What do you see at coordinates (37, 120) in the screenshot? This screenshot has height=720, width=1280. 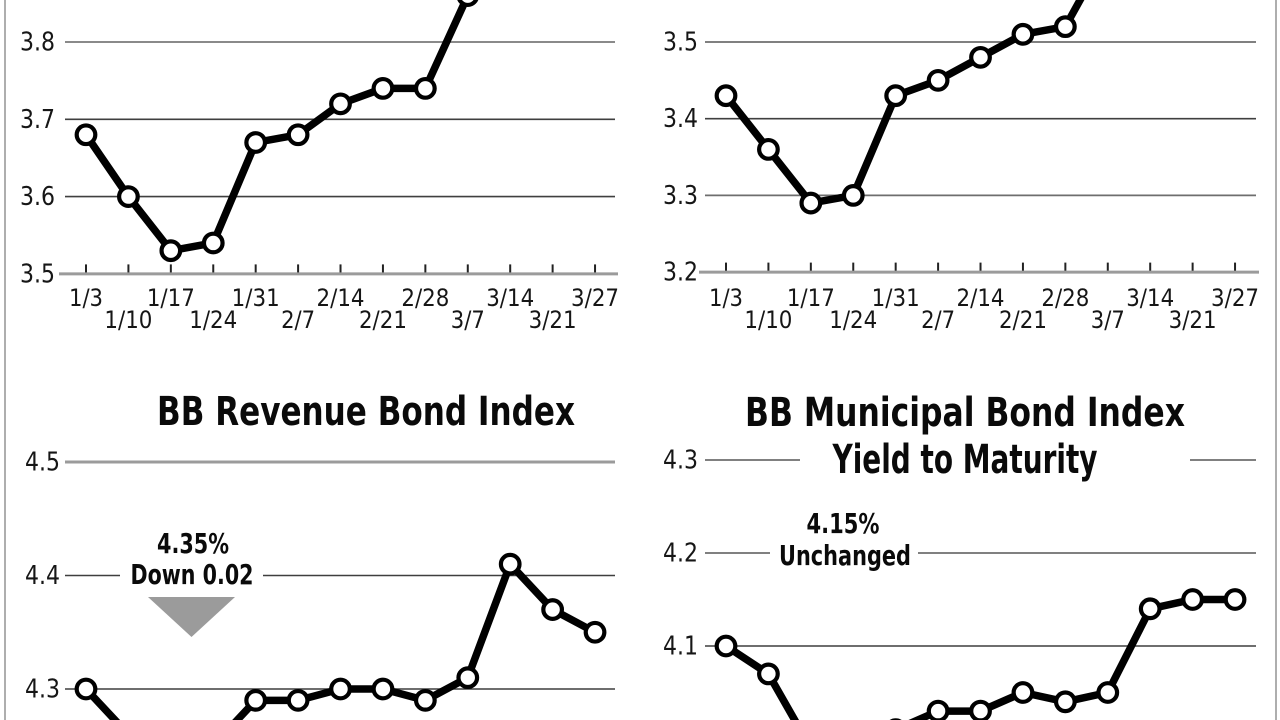 I see `y-axis-label: 3.7` at bounding box center [37, 120].